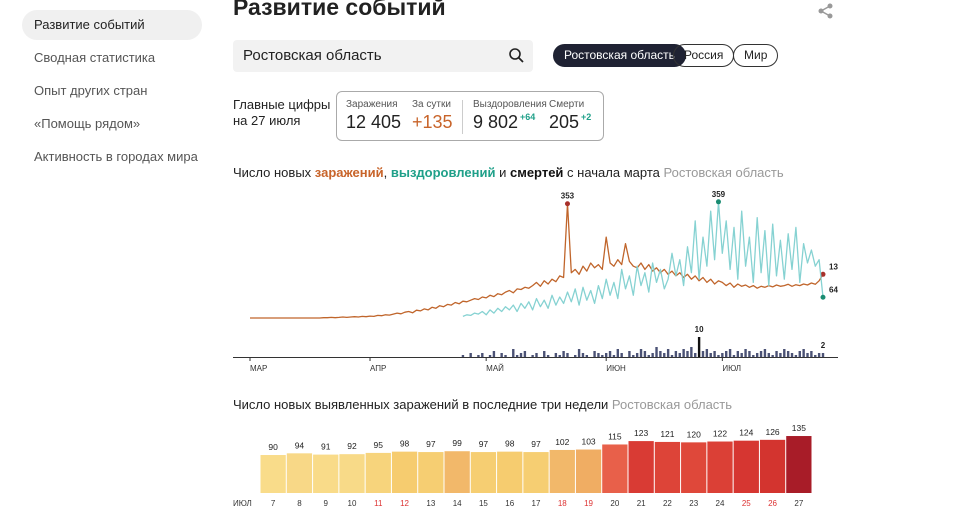 The image size is (960, 517). Describe the element at coordinates (719, 194) in the screenshot. I see `data-label: 359` at that location.